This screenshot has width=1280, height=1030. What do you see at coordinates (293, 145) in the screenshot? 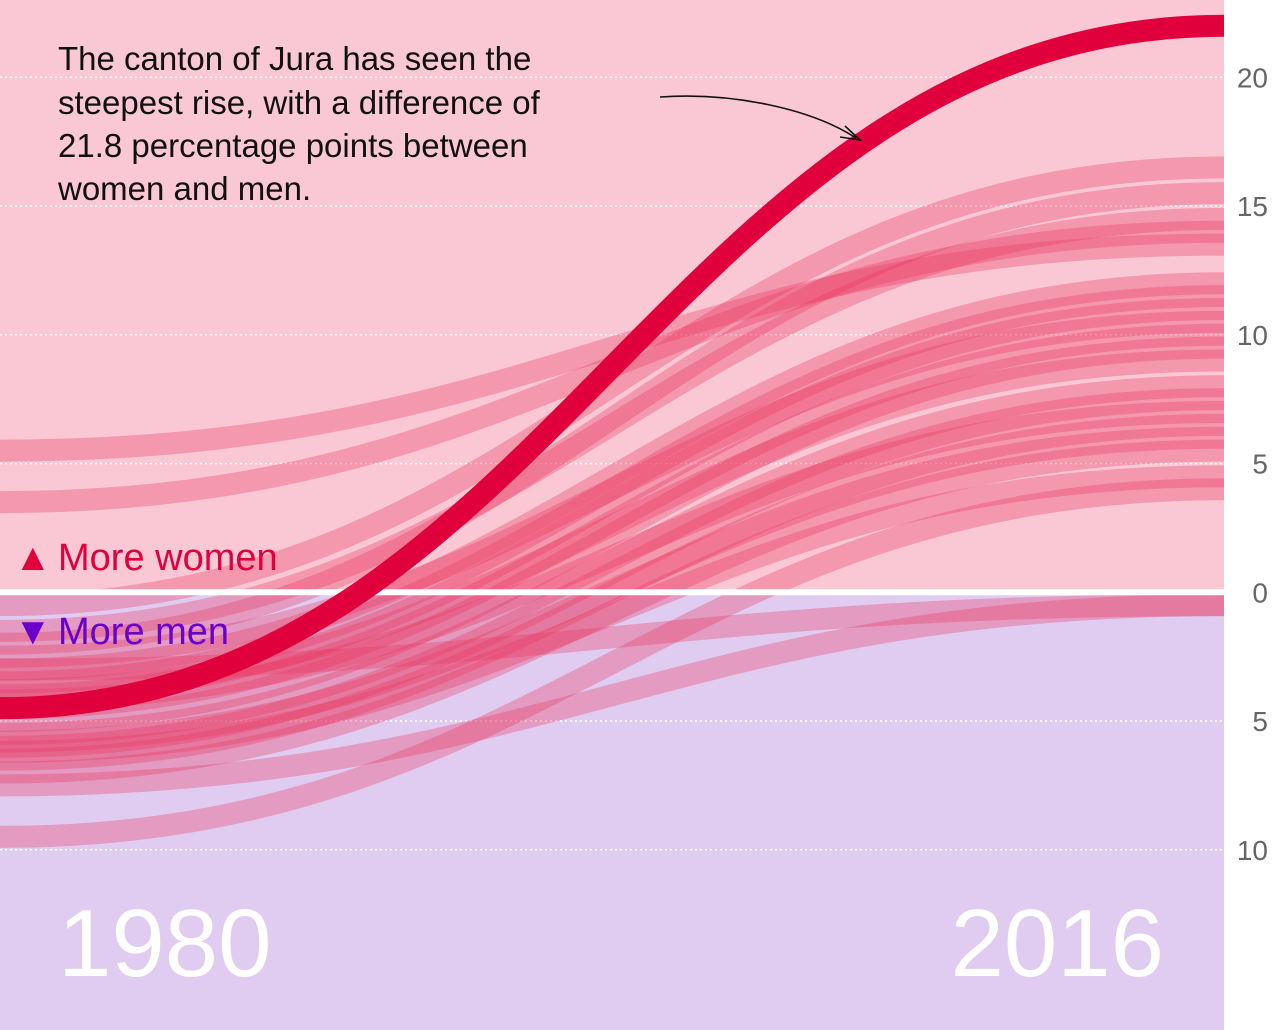
I see `annotation-line-3: 21.8 percentage points between` at bounding box center [293, 145].